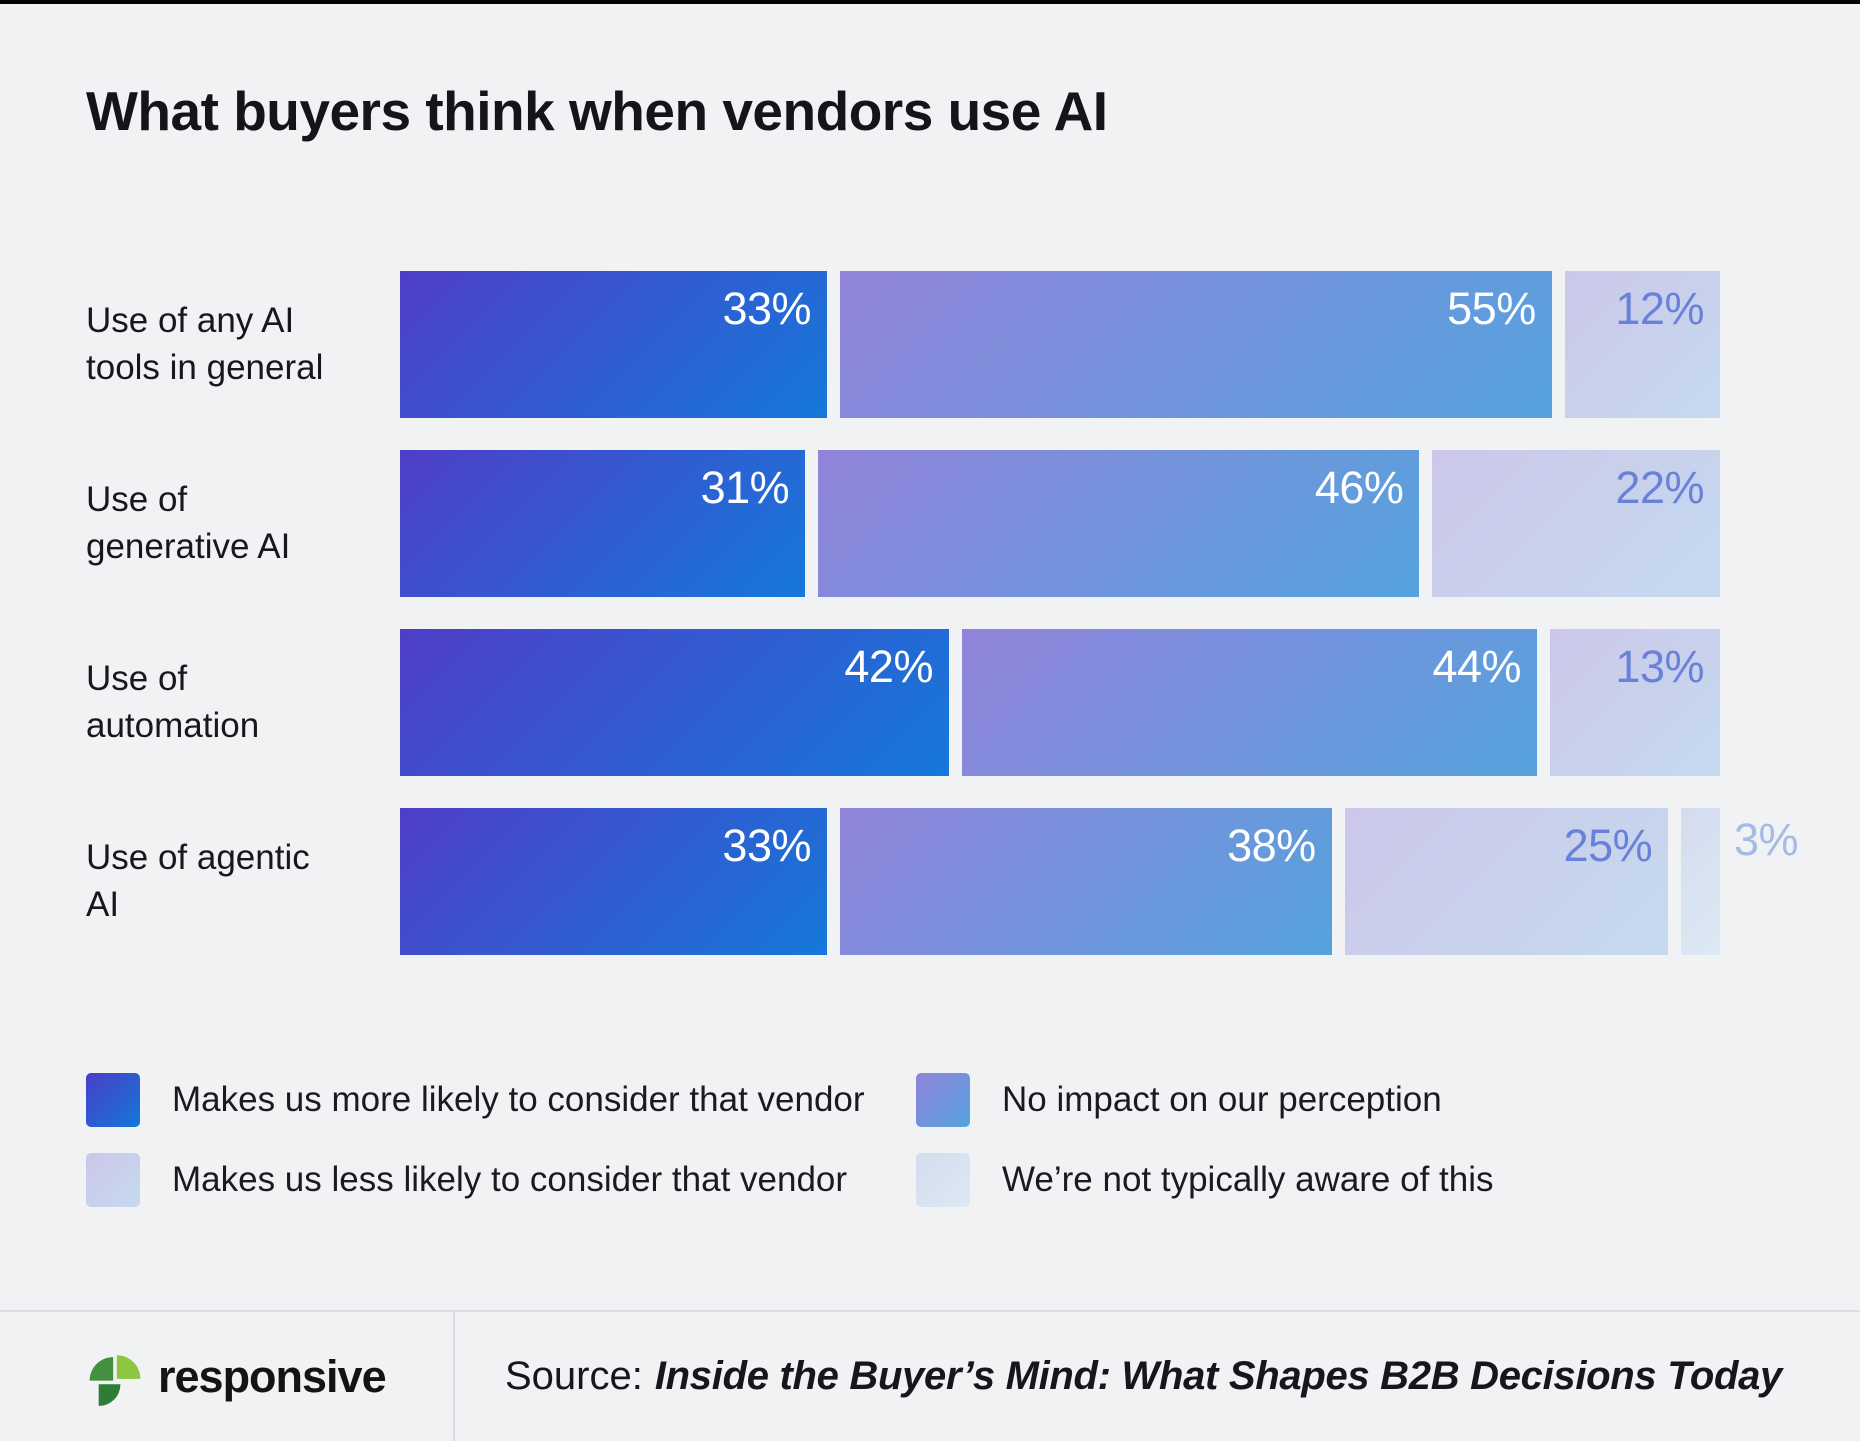 The image size is (1860, 1441). What do you see at coordinates (113, 1100) in the screenshot?
I see `legend-swatch-more-likely` at bounding box center [113, 1100].